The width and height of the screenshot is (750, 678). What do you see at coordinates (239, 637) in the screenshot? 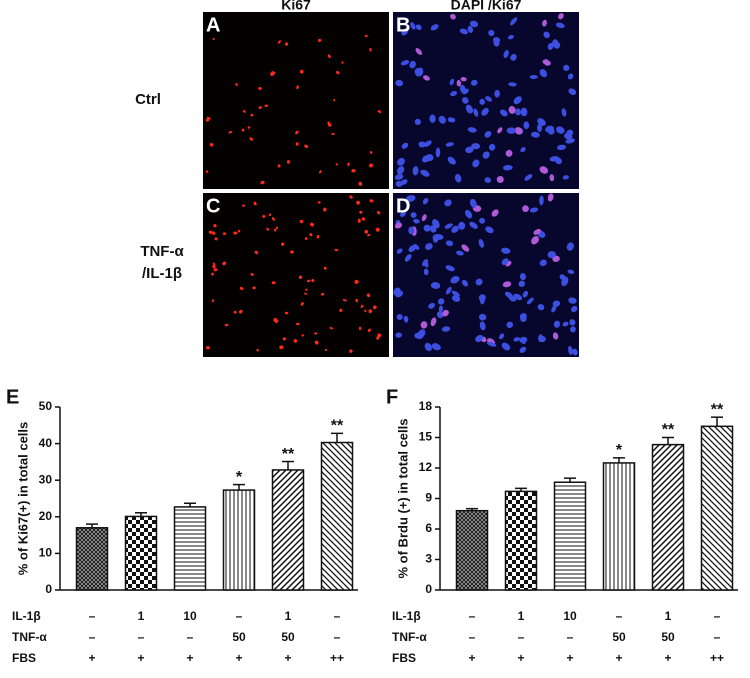
I see `condition-value: 50` at bounding box center [239, 637].